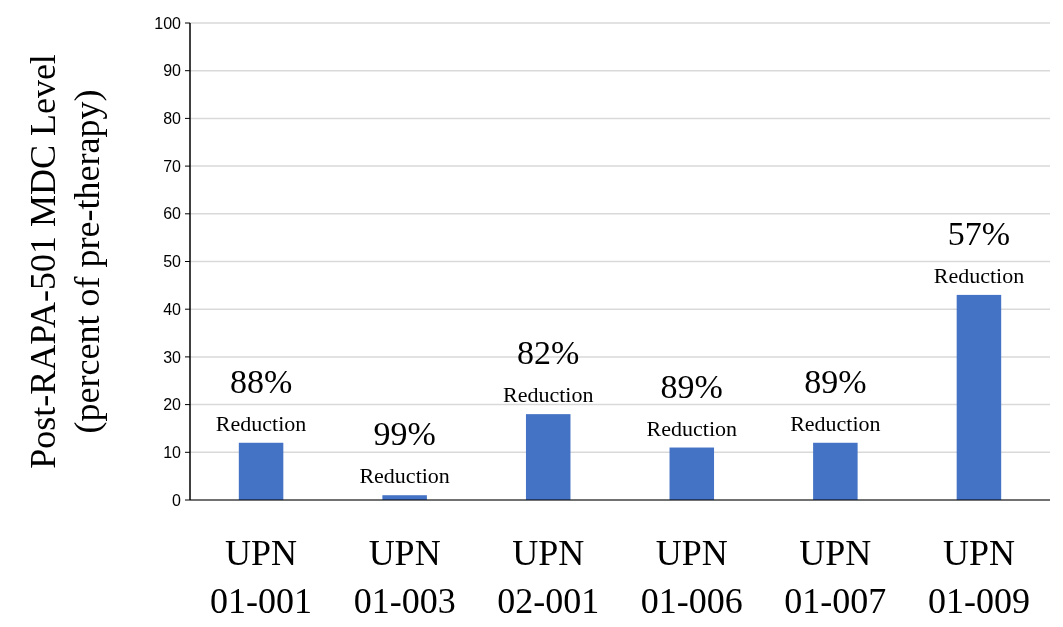  What do you see at coordinates (65, 261) in the screenshot?
I see `y-axis-title: Post-RAPA-501 MDC Level (percent of pre-therapy)` at bounding box center [65, 261].